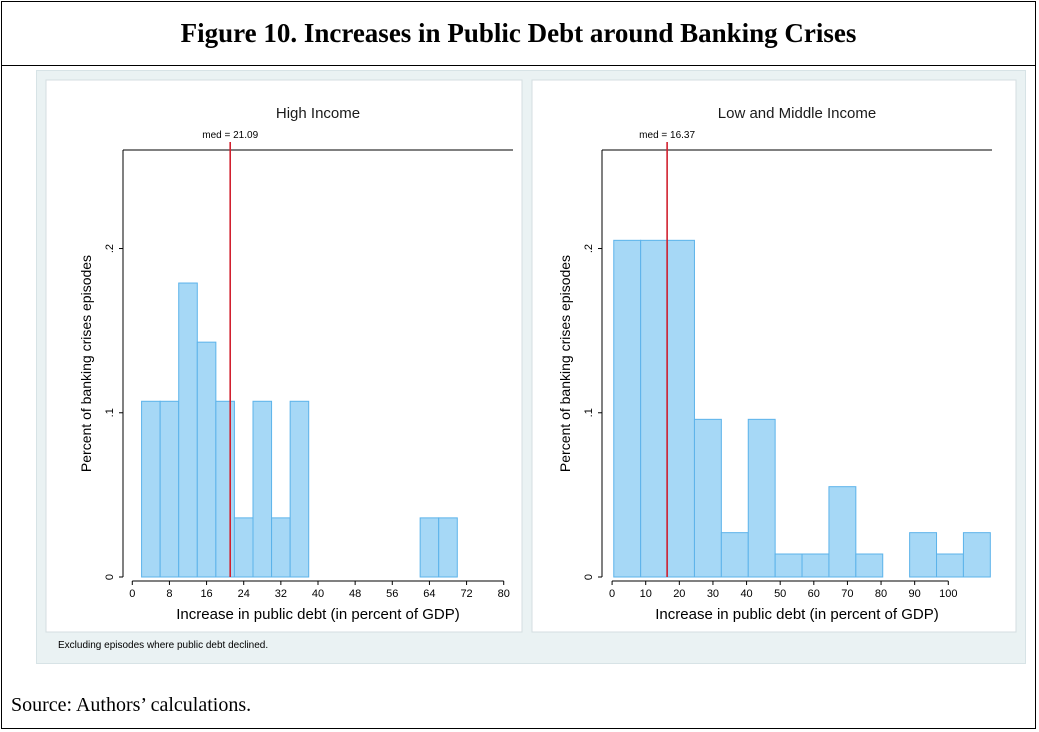  What do you see at coordinates (281, 594) in the screenshot?
I see `x-tick-label-high-4: 32` at bounding box center [281, 594].